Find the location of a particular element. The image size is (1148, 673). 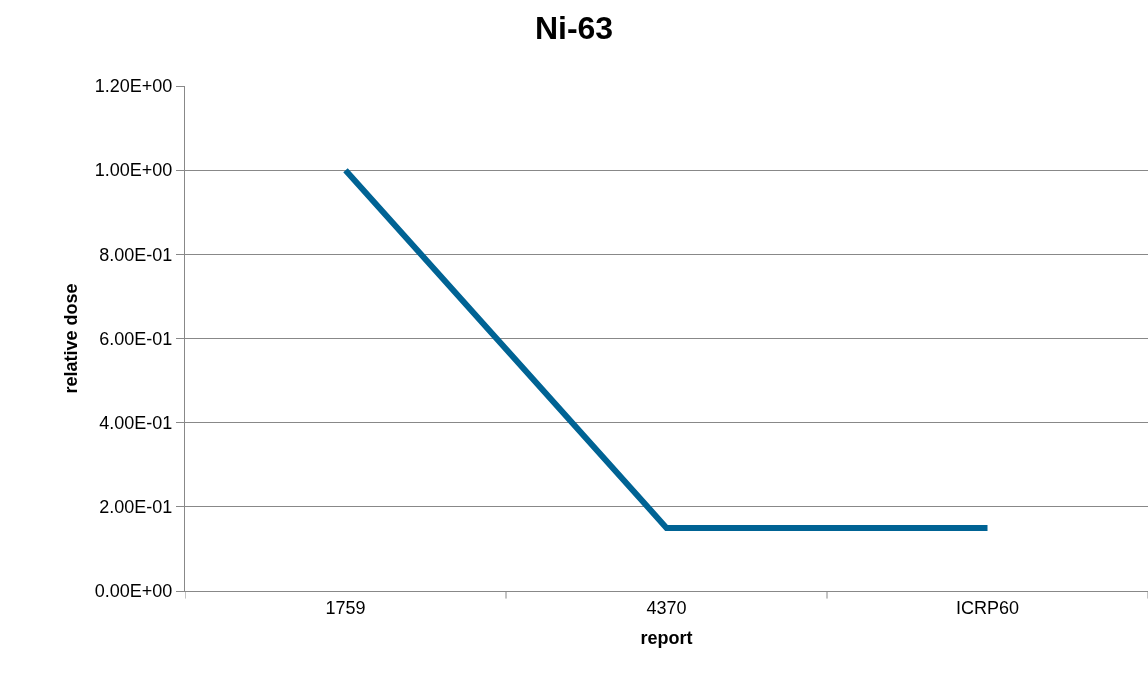

y-tick-label: 1.00E+00 is located at coordinates (133, 170).